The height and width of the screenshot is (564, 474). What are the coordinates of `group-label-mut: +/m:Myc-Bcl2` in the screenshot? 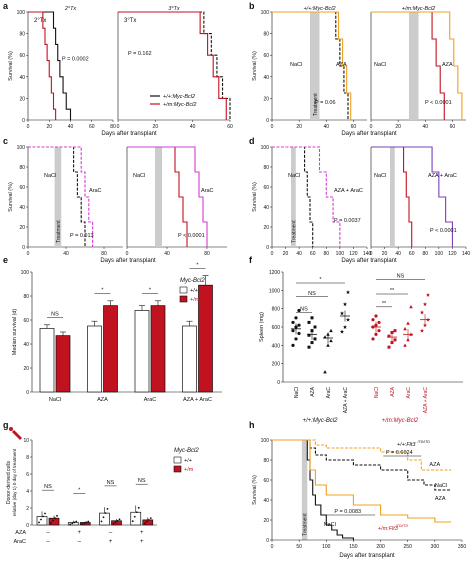 It's located at (400, 421).